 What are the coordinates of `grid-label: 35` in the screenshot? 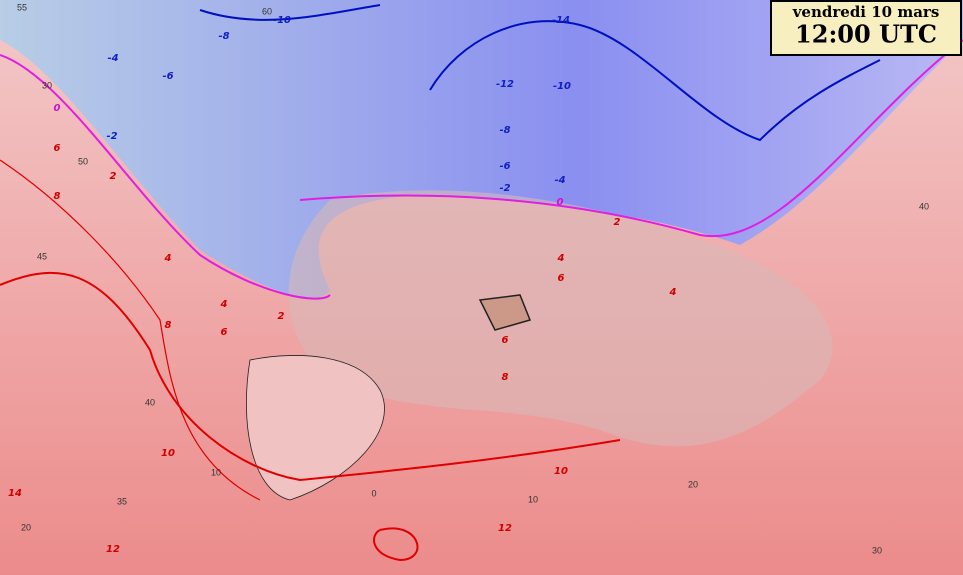 It's located at (122, 501).